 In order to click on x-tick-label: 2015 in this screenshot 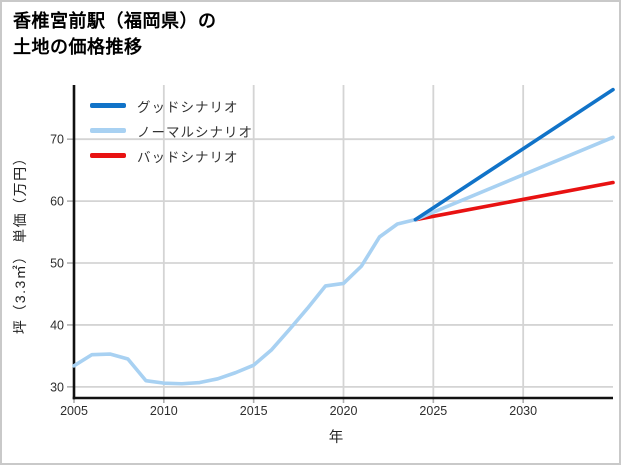, I will do `click(254, 411)`.